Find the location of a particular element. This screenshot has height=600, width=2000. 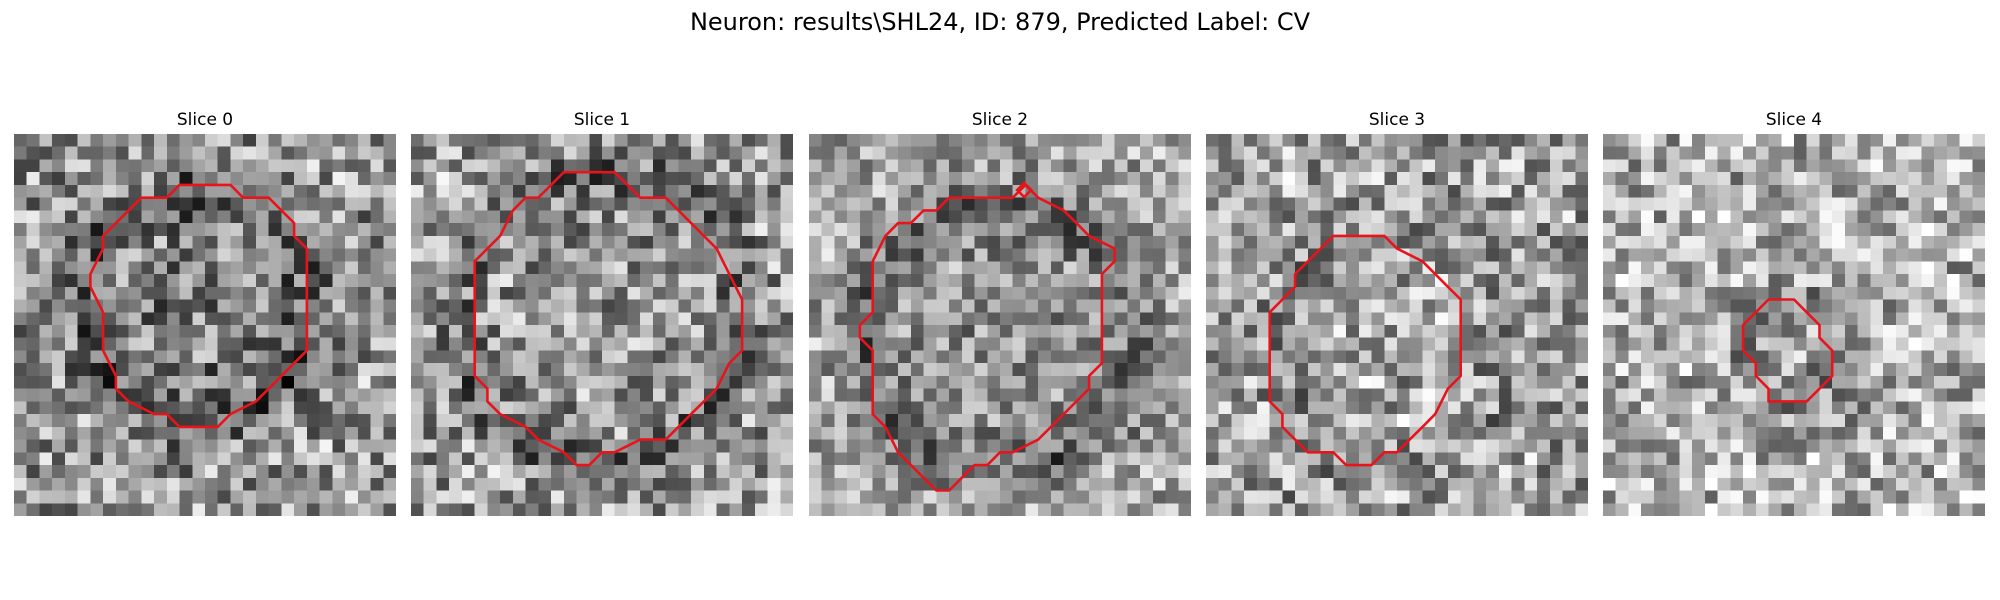

slice-panel-4: Slice 4 is located at coordinates (1794, 312).